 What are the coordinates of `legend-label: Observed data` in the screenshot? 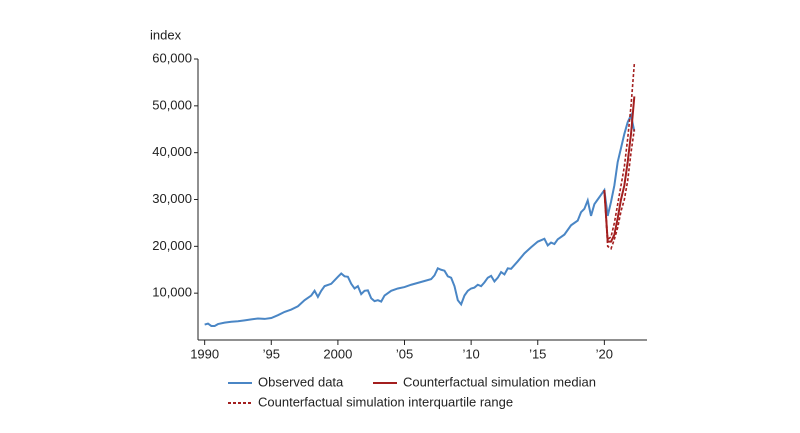 It's located at (301, 381).